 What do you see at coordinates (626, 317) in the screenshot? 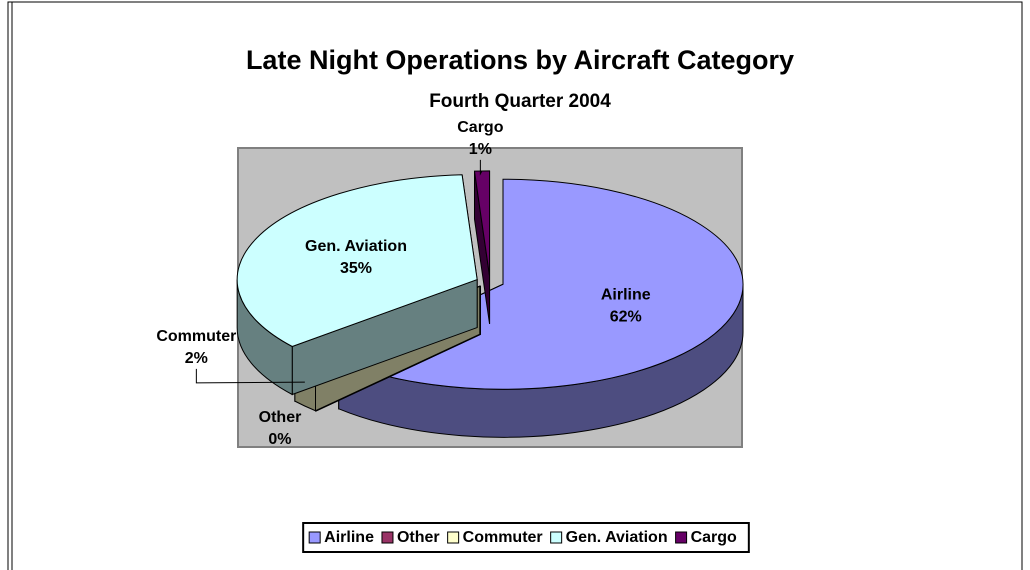
I see `data-label-value: 62%` at bounding box center [626, 317].